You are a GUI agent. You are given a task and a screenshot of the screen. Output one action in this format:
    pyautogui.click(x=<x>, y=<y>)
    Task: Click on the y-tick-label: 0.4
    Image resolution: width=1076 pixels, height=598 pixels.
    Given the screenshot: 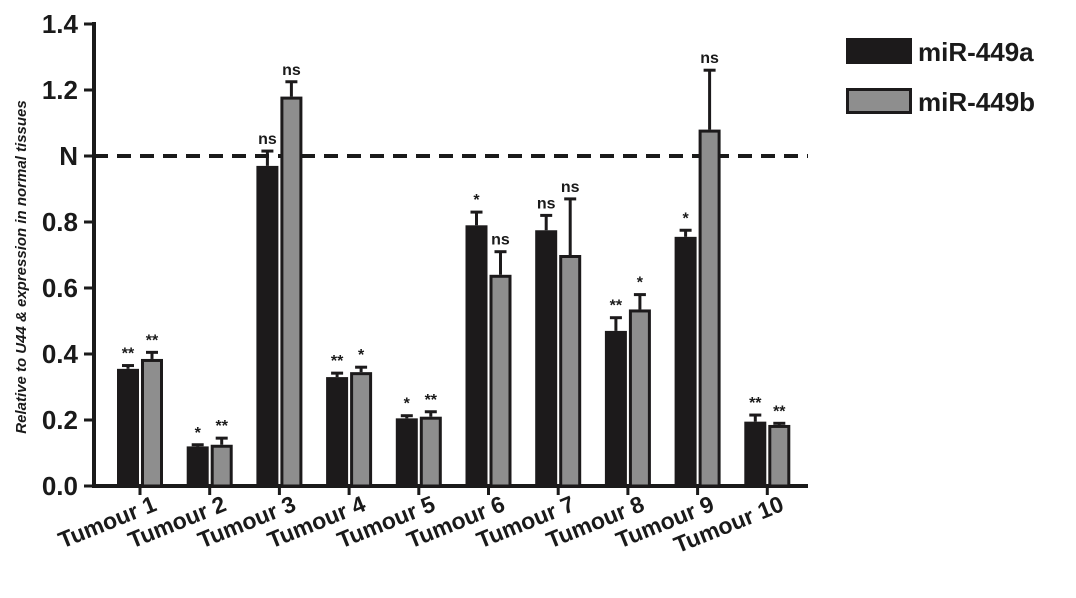 What is the action you would take?
    pyautogui.click(x=60, y=354)
    